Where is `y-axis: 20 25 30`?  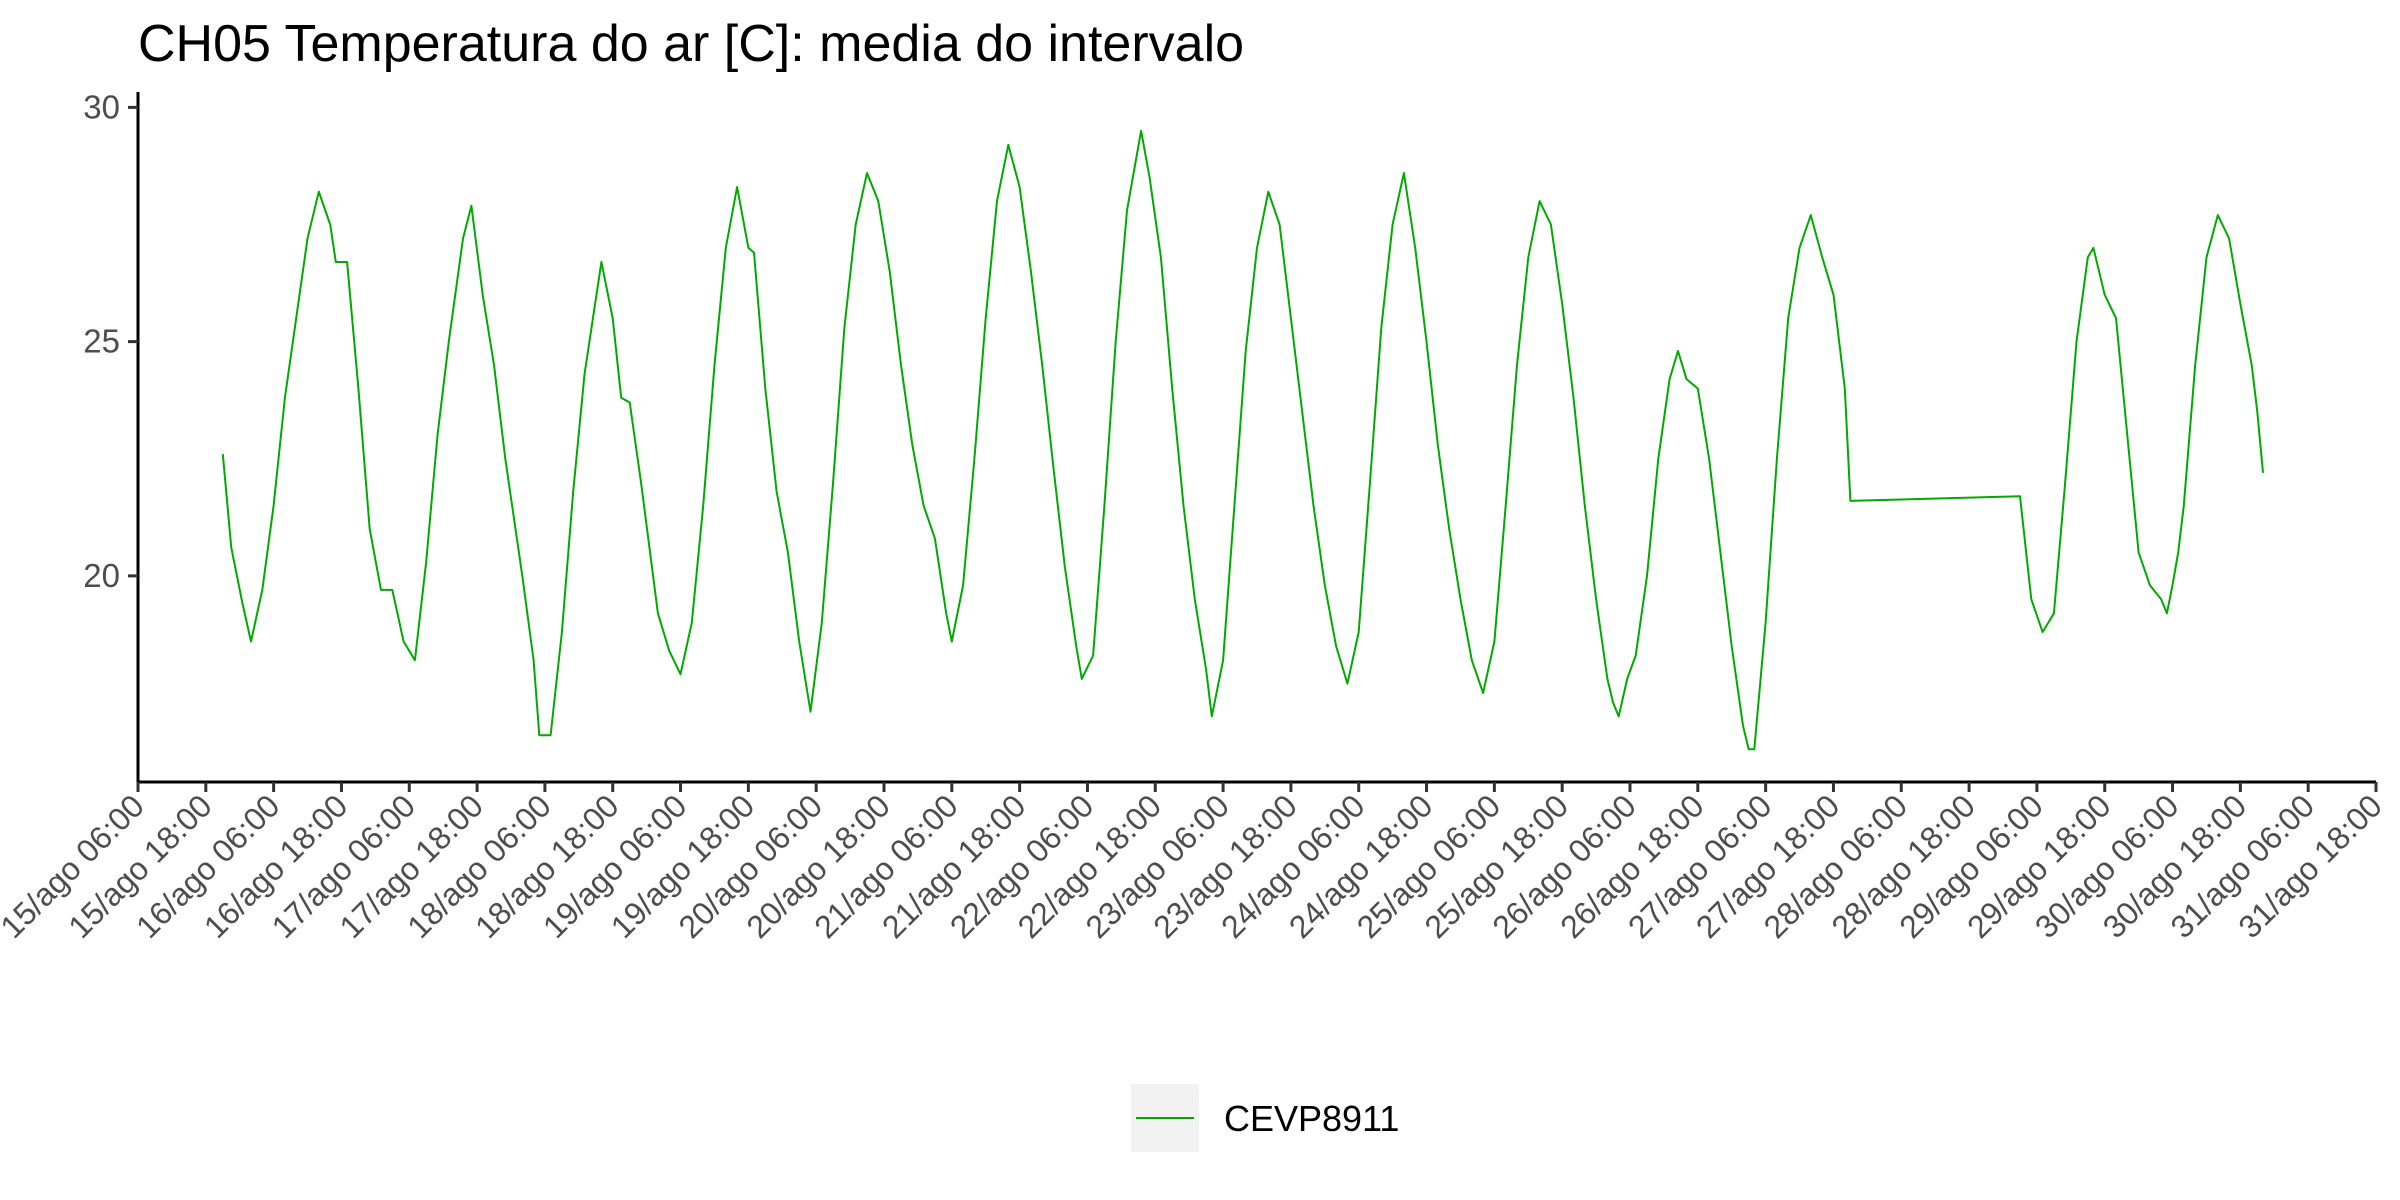
y-axis: 20 25 30 is located at coordinates (111, 435).